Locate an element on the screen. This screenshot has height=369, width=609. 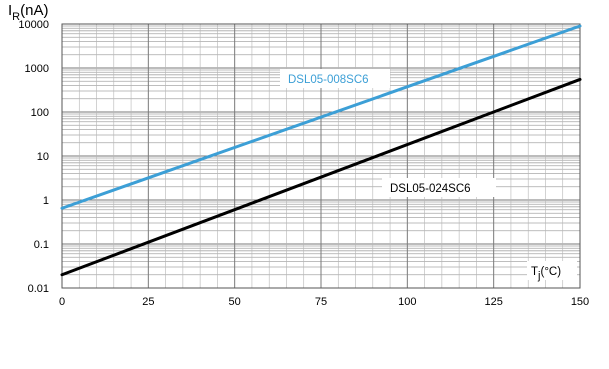
y-axis-label: IR(nA) is located at coordinates (28, 12).